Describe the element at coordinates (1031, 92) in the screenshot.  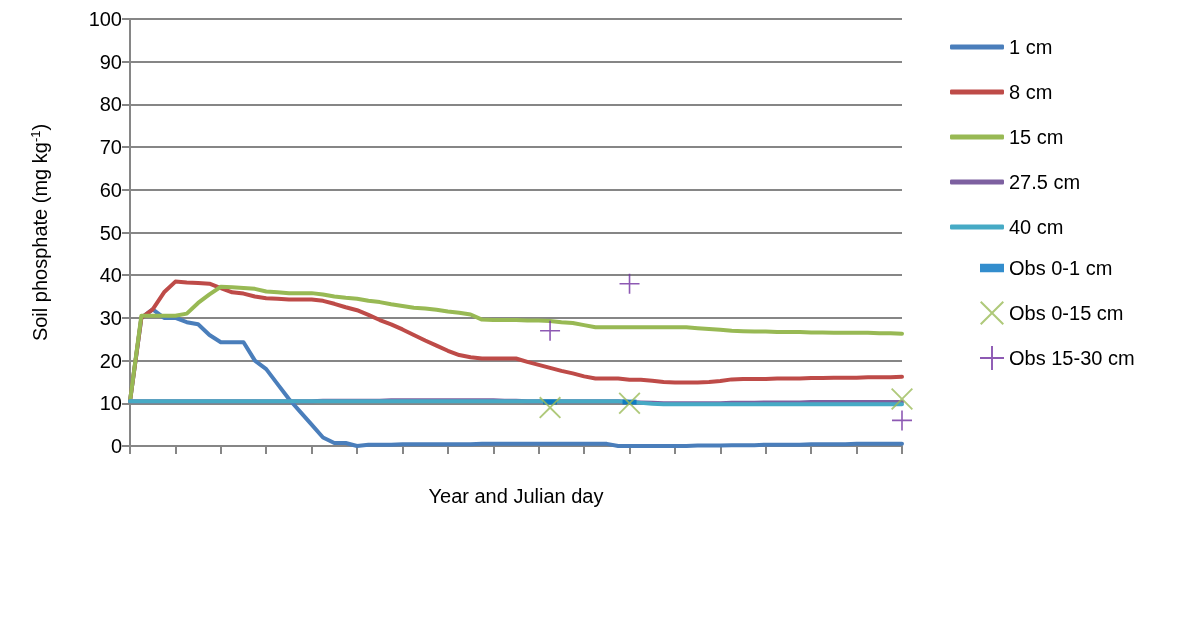
I see `legend-label: 8 cm` at that location.